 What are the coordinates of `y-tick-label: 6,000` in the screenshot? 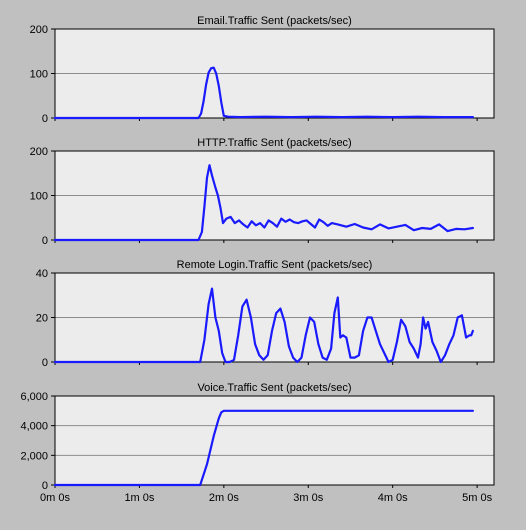 It's located at (34, 397).